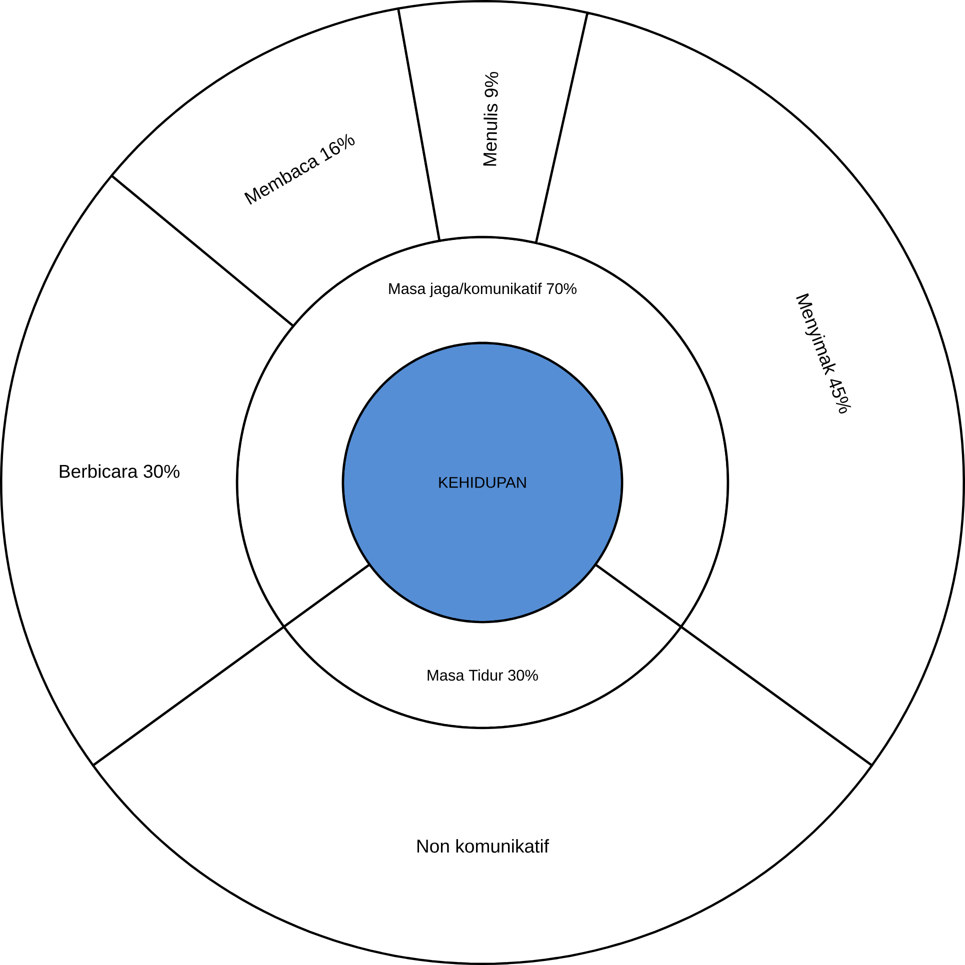 The width and height of the screenshot is (965, 965). Describe the element at coordinates (482, 482) in the screenshot. I see `text: KEHIDUPAN` at that location.